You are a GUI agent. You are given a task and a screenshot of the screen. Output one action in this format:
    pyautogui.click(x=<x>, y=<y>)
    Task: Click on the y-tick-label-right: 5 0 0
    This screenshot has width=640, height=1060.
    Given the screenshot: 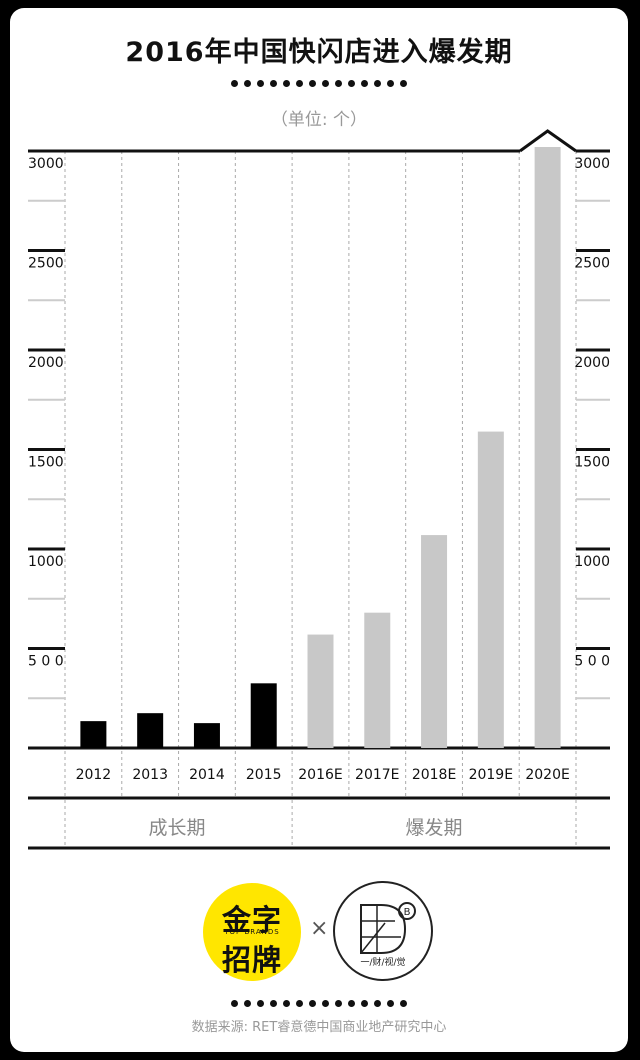 What is the action you would take?
    pyautogui.click(x=592, y=662)
    